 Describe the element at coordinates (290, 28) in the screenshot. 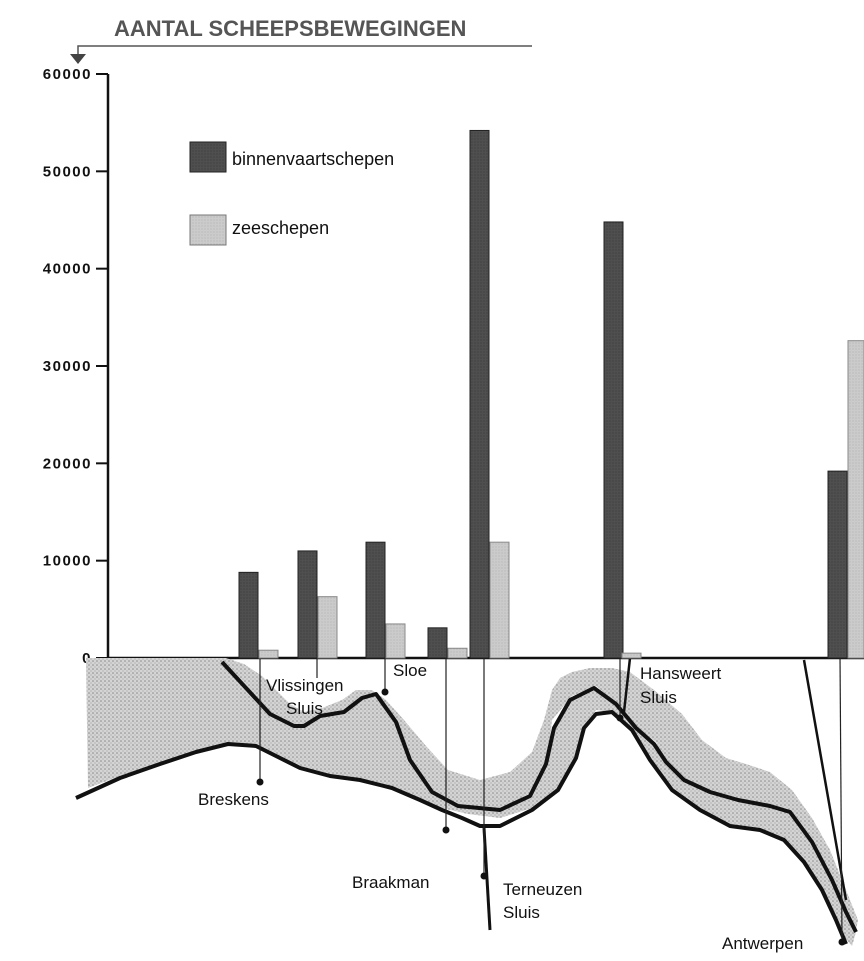

I see `chart-title: AANTAL SCHEEPSBEWEGINGEN` at that location.